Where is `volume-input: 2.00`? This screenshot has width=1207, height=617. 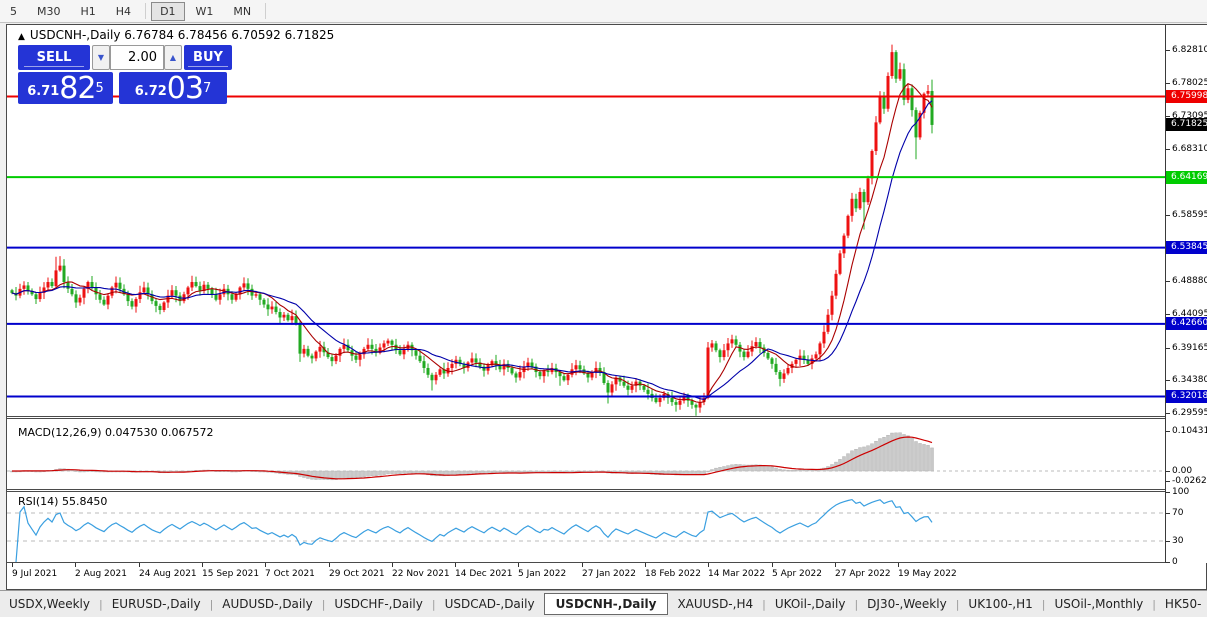 volume-input: 2.00 is located at coordinates (137, 57).